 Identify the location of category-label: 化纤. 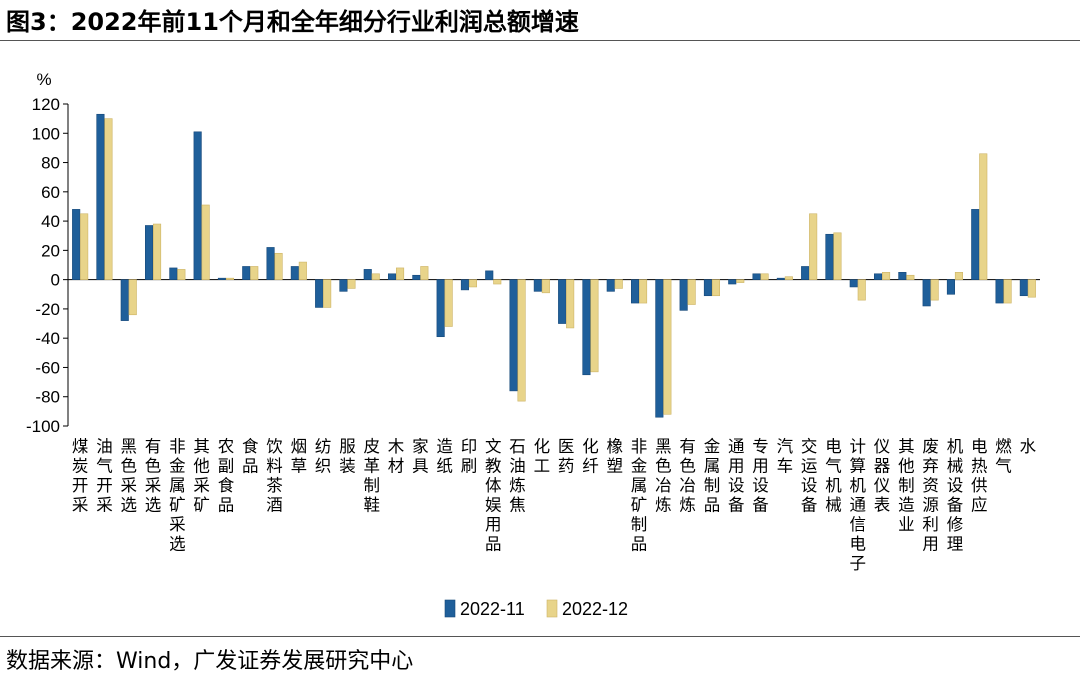
(590, 456).